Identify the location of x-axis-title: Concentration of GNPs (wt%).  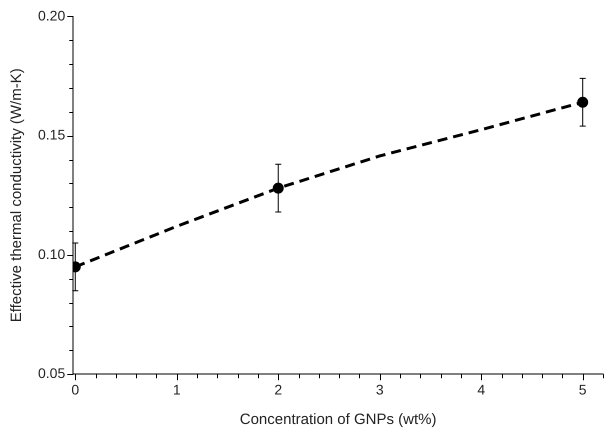
(338, 419).